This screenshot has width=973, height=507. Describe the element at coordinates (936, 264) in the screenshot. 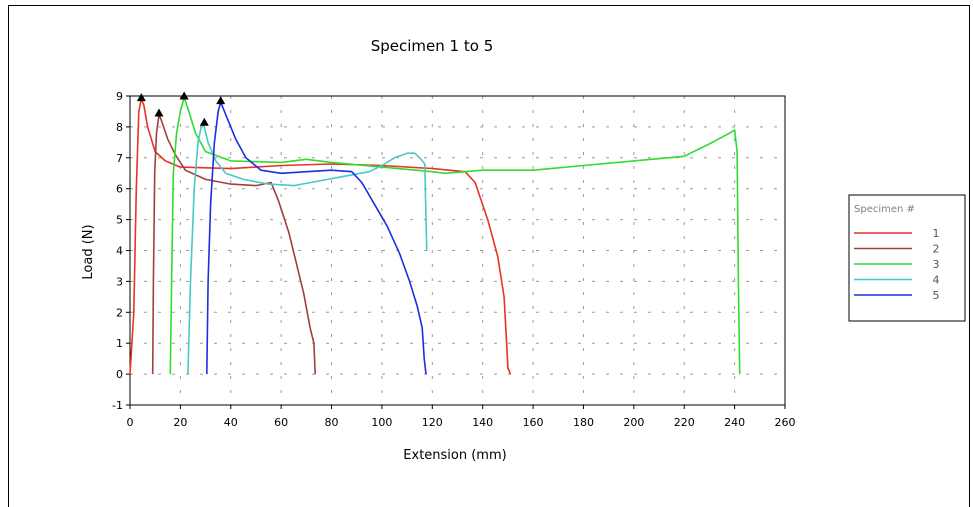

I see `legend-label-3: 3` at that location.